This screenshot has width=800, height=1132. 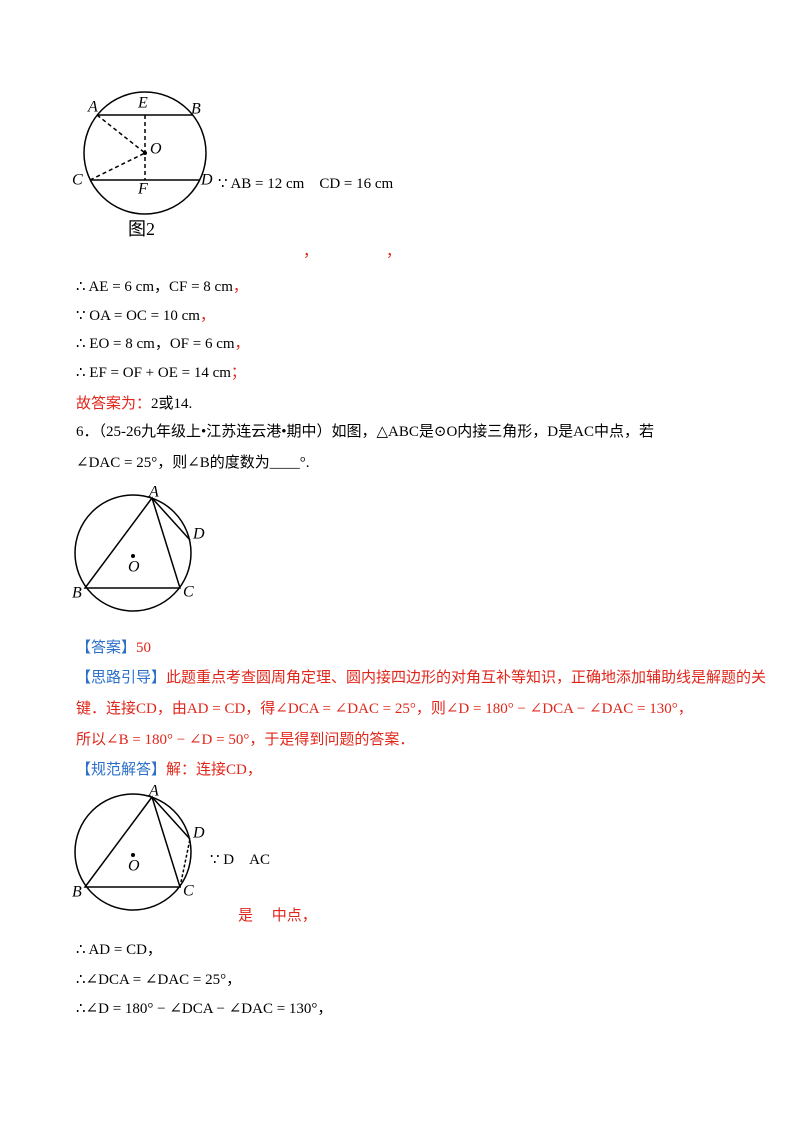 I want to click on hint-label: 【思路引导】, so click(x=121, y=678).